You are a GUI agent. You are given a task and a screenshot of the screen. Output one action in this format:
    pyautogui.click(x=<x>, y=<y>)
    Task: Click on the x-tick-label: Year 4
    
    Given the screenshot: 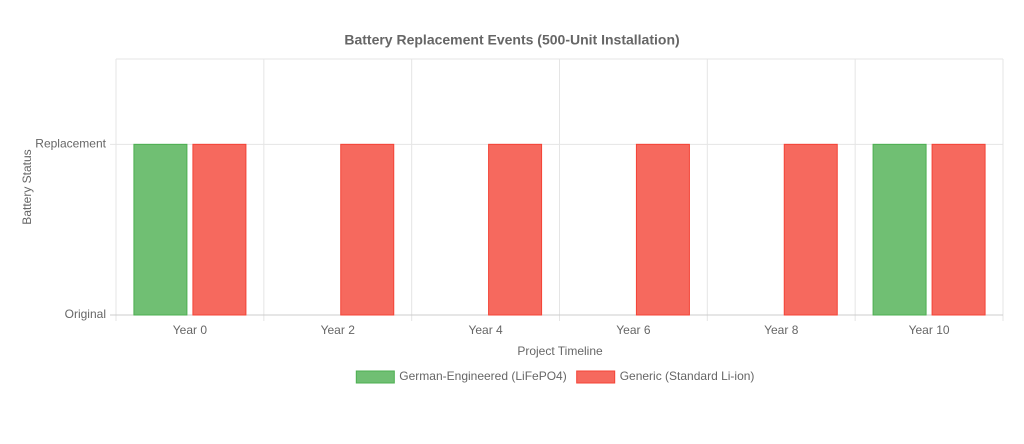 What is the action you would take?
    pyautogui.click(x=485, y=330)
    